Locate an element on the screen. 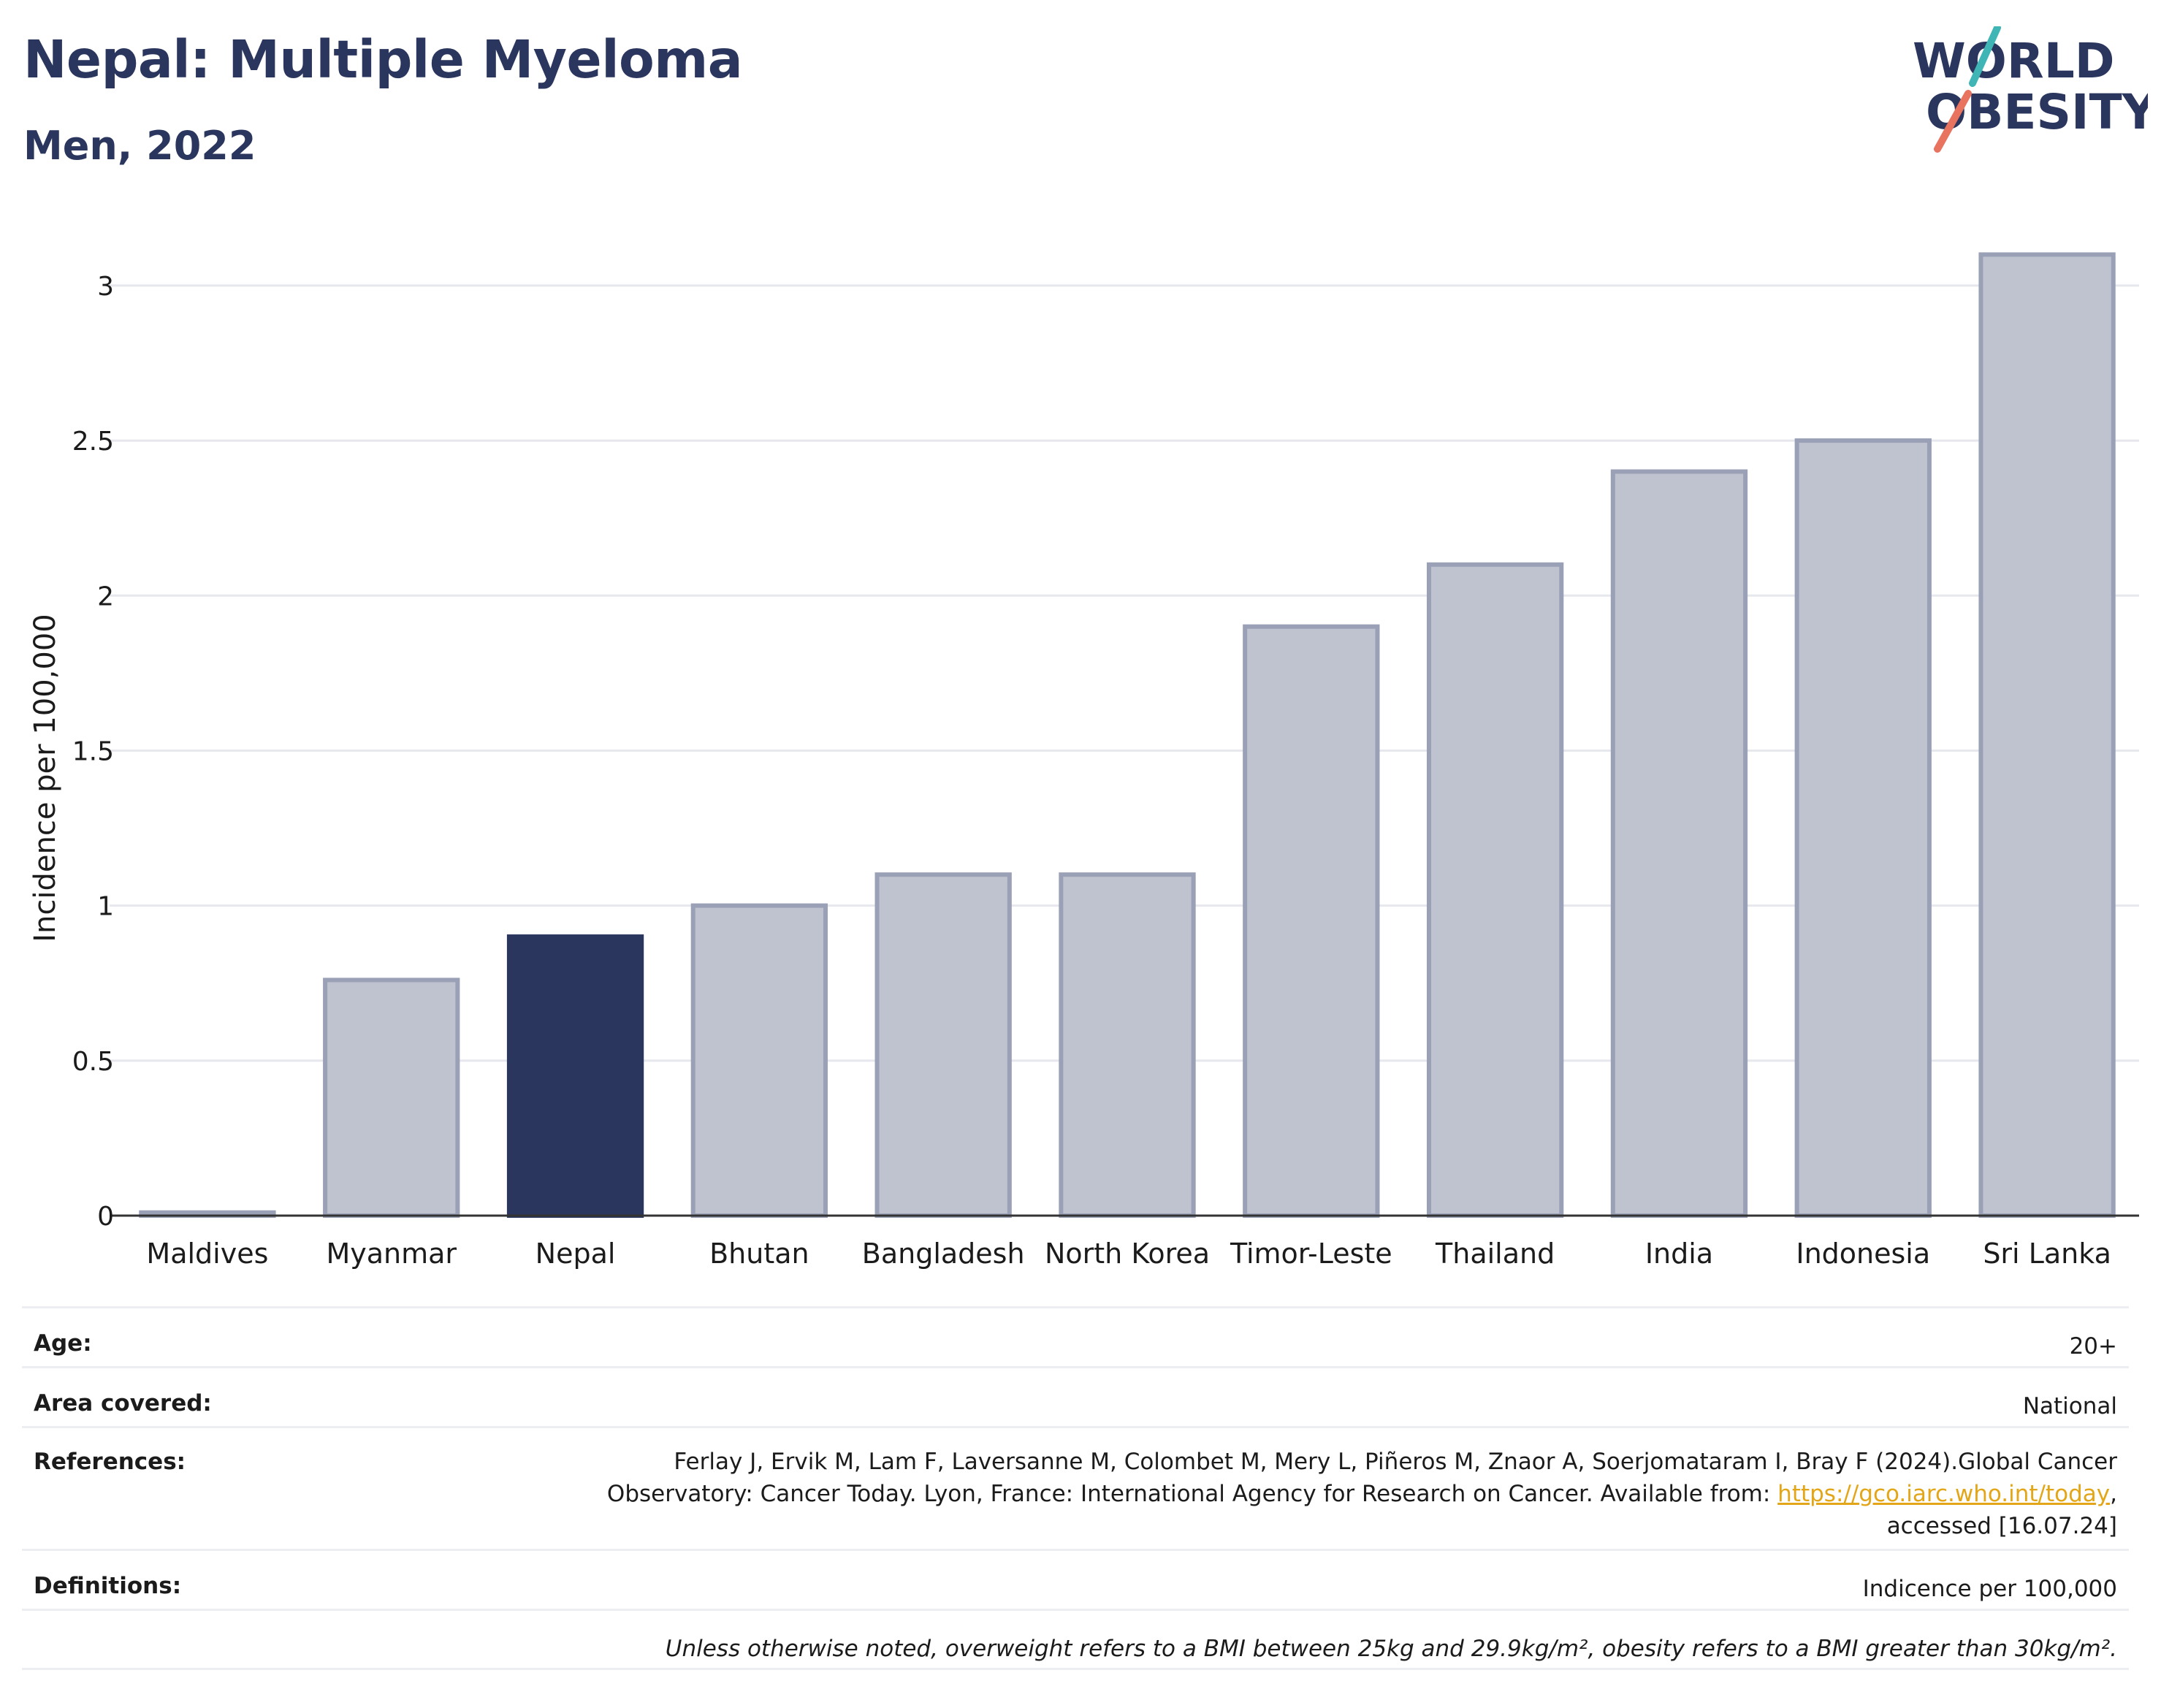  references-label: References: is located at coordinates (110, 1462).